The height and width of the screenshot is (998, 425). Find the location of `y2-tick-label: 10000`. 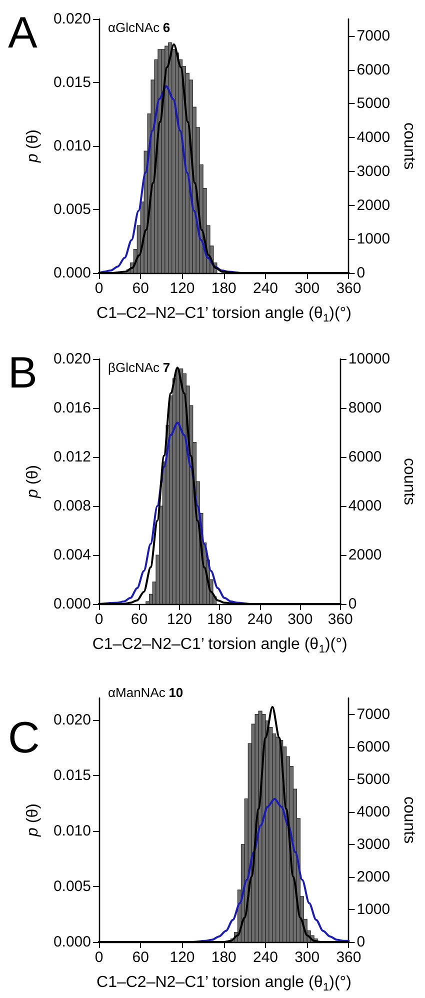

y2-tick-label: 10000 is located at coordinates (369, 359).